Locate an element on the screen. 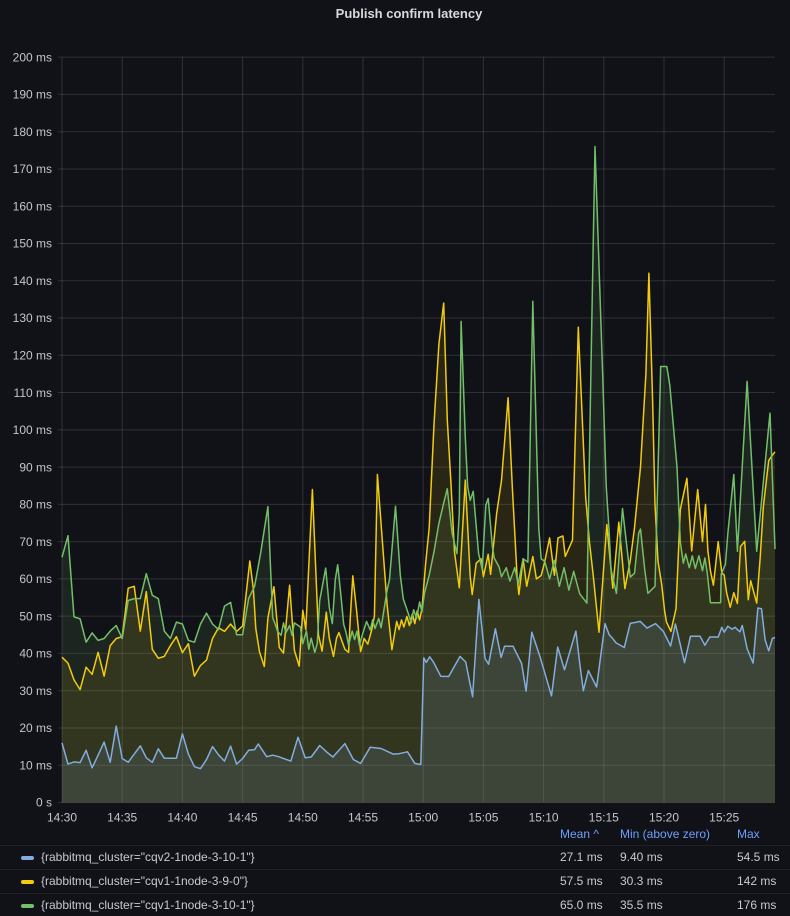 Image resolution: width=790 pixels, height=916 pixels. svg-text: 100 ms is located at coordinates (32, 430).